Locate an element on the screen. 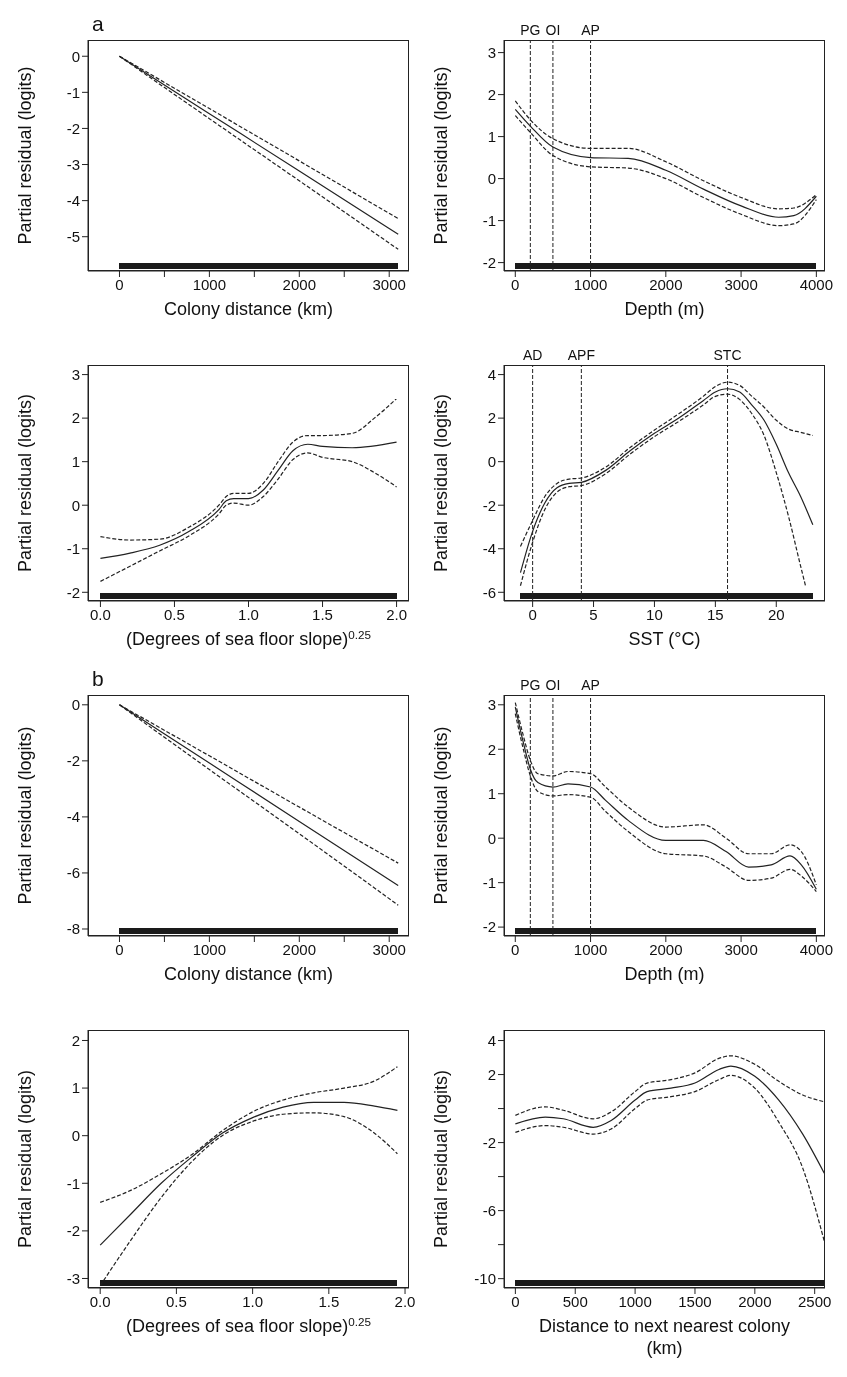  ref-line-label: STC is located at coordinates (727, 355).